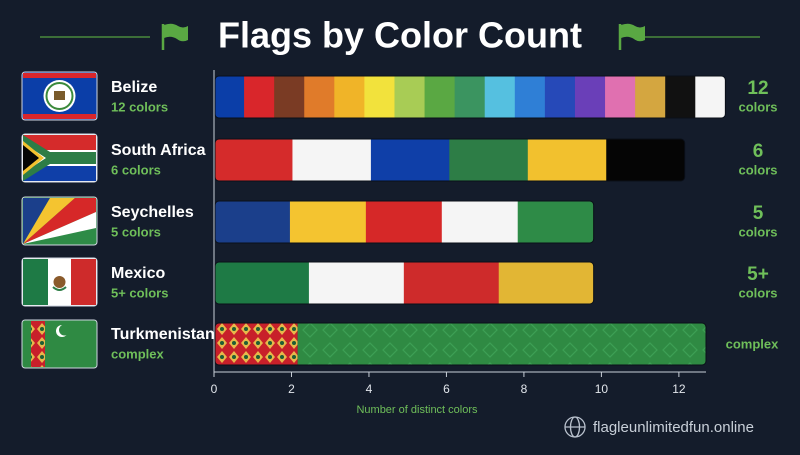  I want to click on category-label: Belize, so click(134, 87).